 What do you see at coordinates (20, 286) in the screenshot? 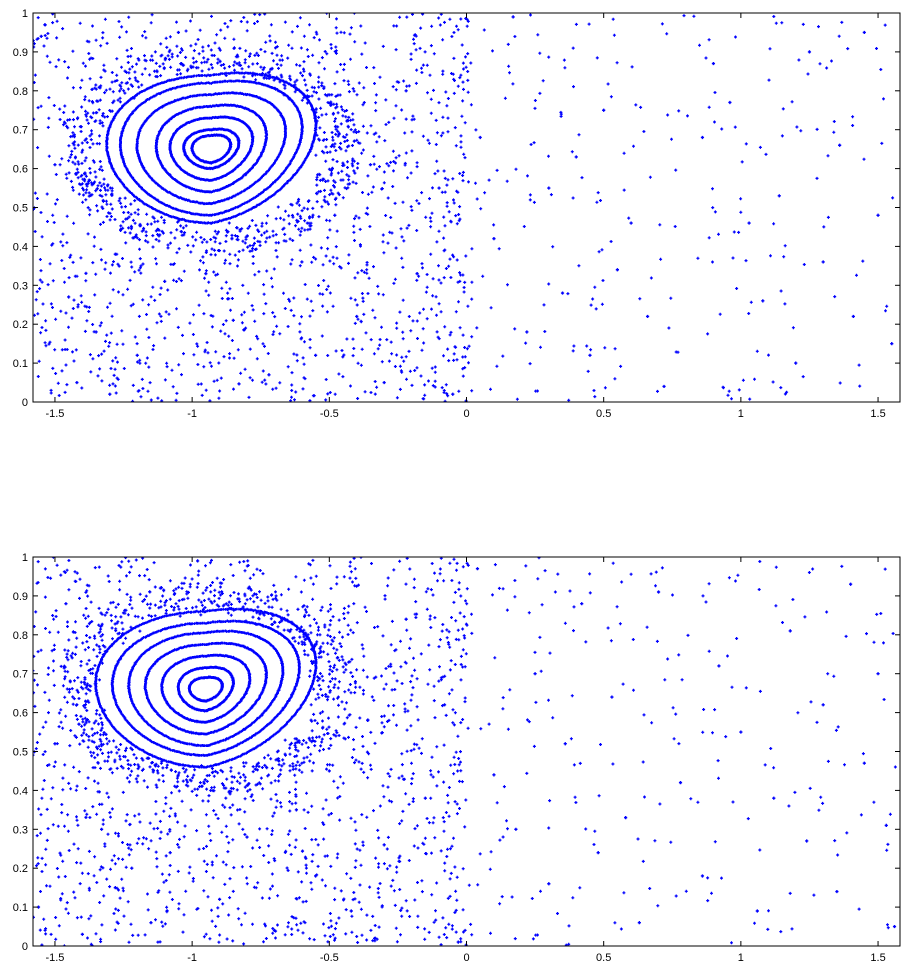
I see `y-tick-label: 0.3` at bounding box center [20, 286].